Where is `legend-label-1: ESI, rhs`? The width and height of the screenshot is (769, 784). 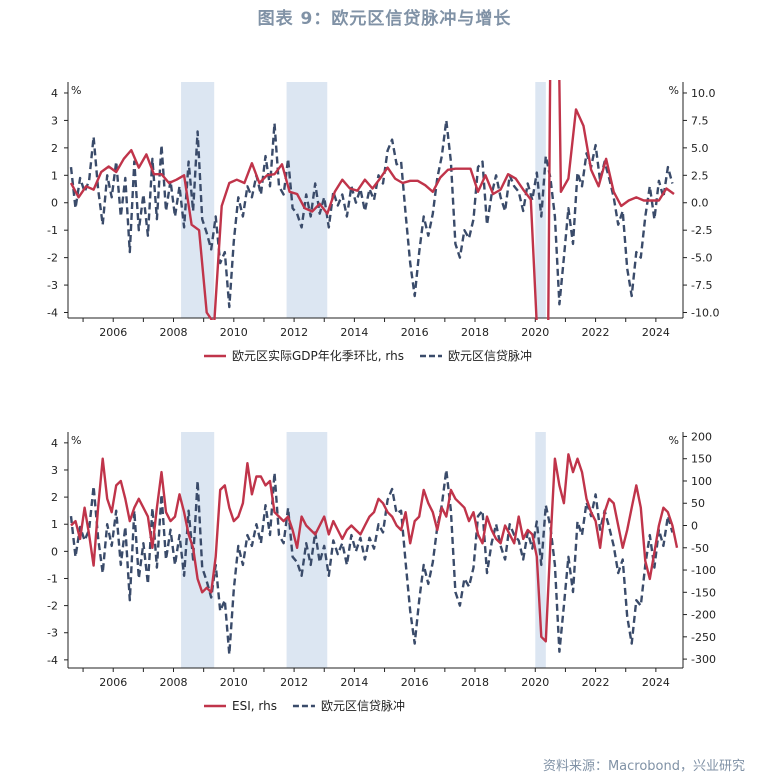
legend-label-1: ESI, rhs is located at coordinates (254, 706).